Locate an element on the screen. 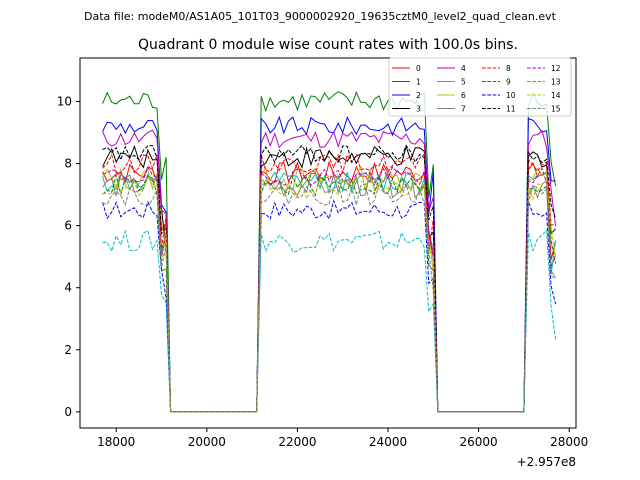  legend-label-9: 9 is located at coordinates (508, 82).